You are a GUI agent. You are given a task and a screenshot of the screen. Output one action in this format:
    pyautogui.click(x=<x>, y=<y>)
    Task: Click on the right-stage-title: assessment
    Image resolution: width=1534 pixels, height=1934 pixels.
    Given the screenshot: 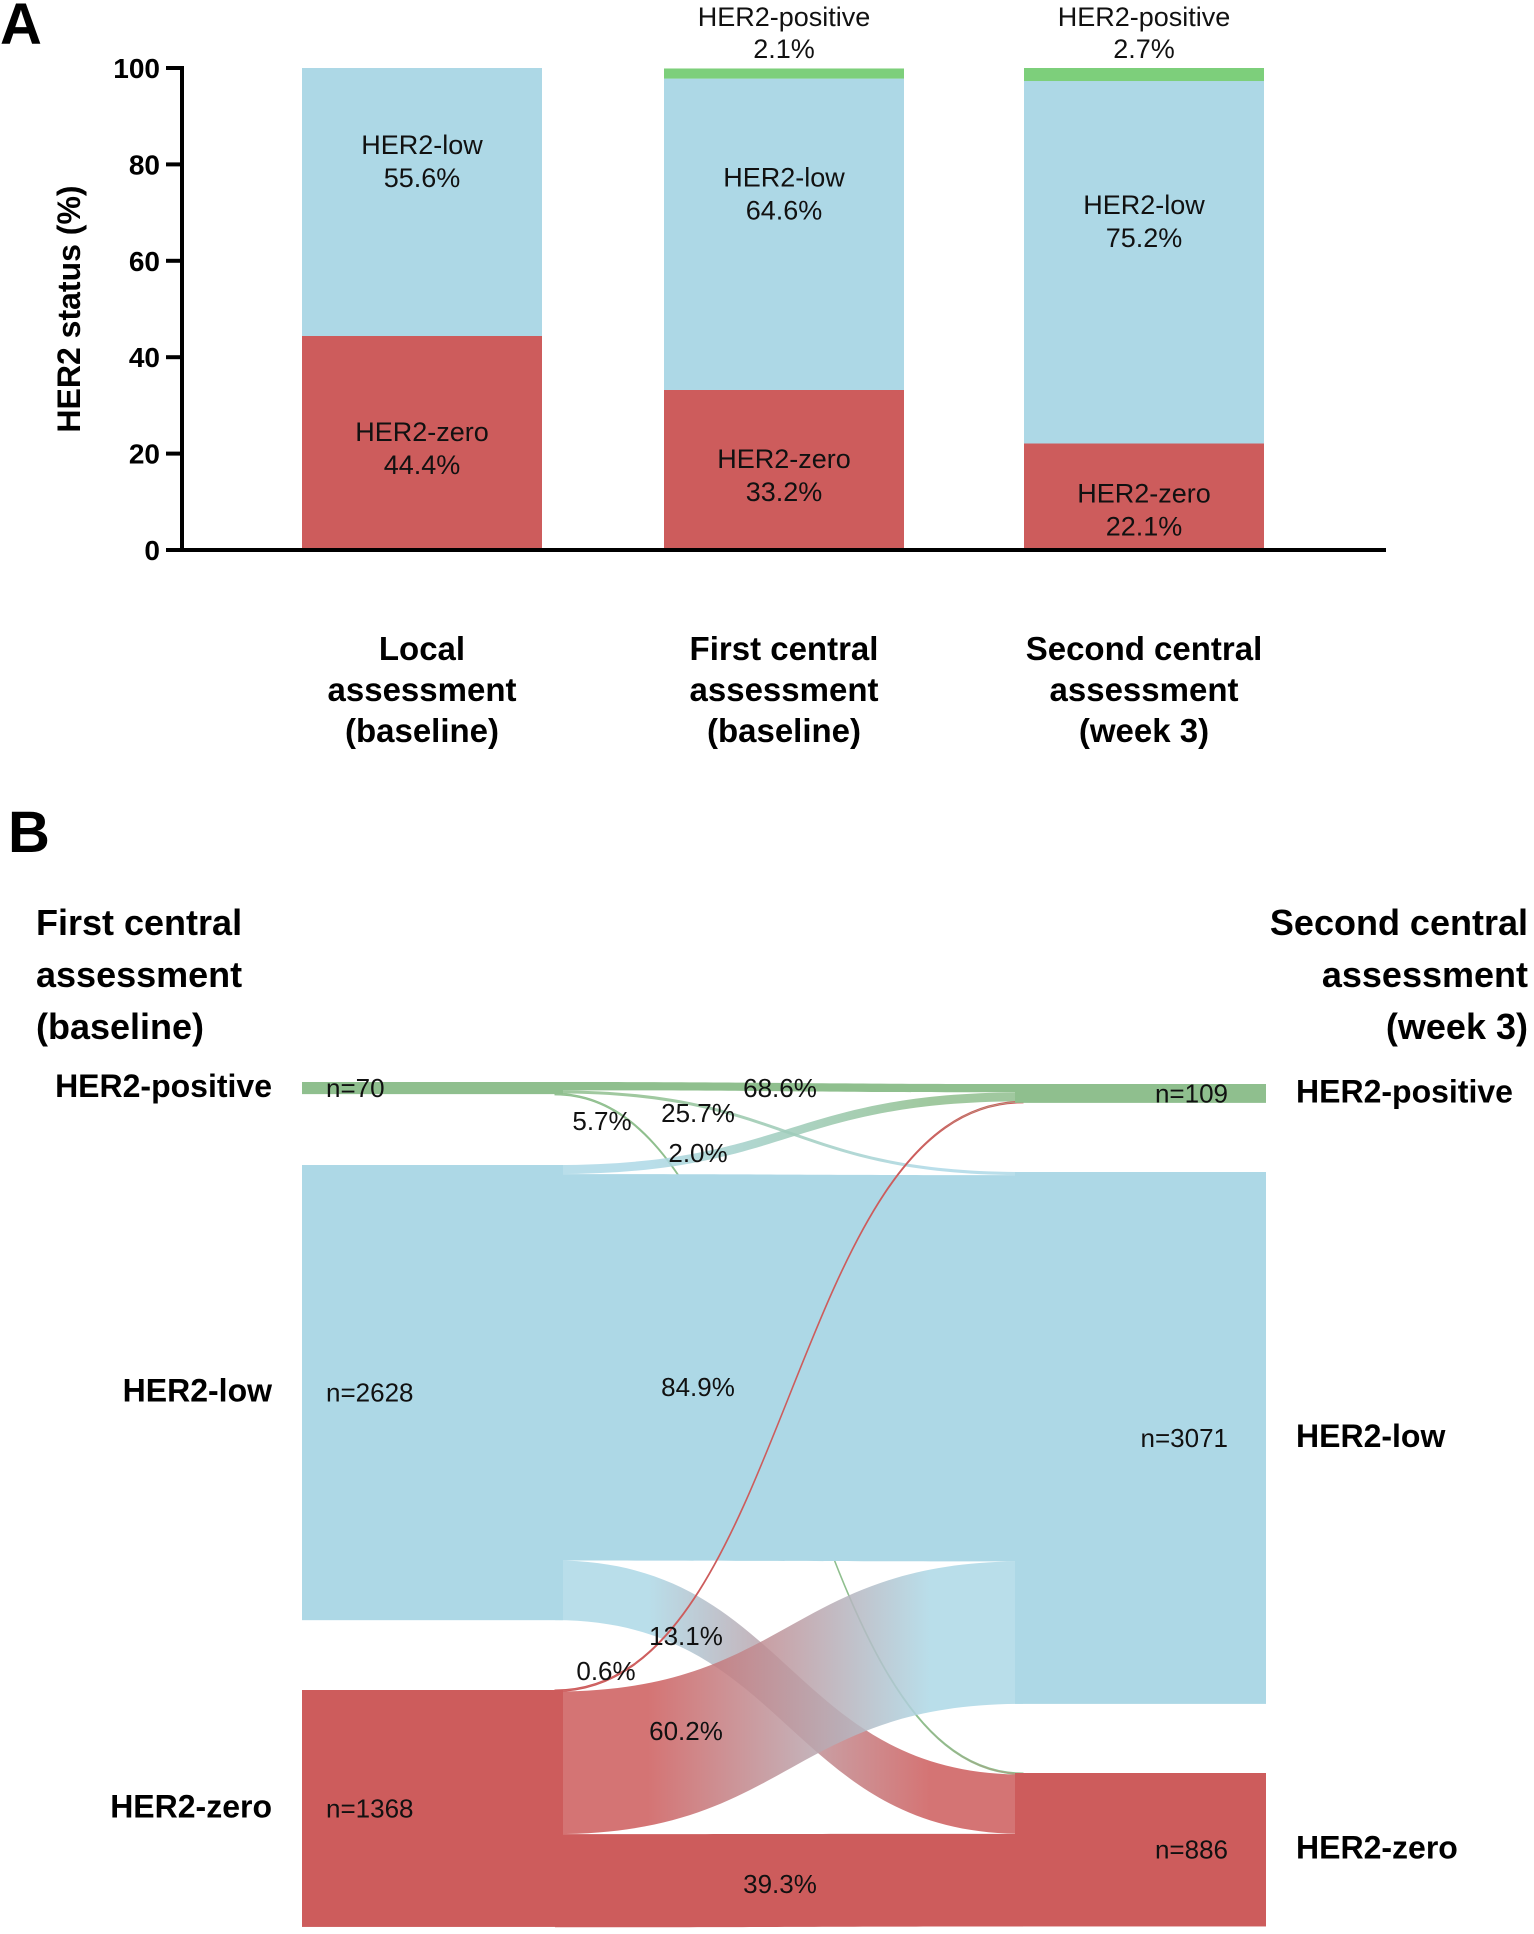 What is the action you would take?
    pyautogui.click(x=1425, y=974)
    